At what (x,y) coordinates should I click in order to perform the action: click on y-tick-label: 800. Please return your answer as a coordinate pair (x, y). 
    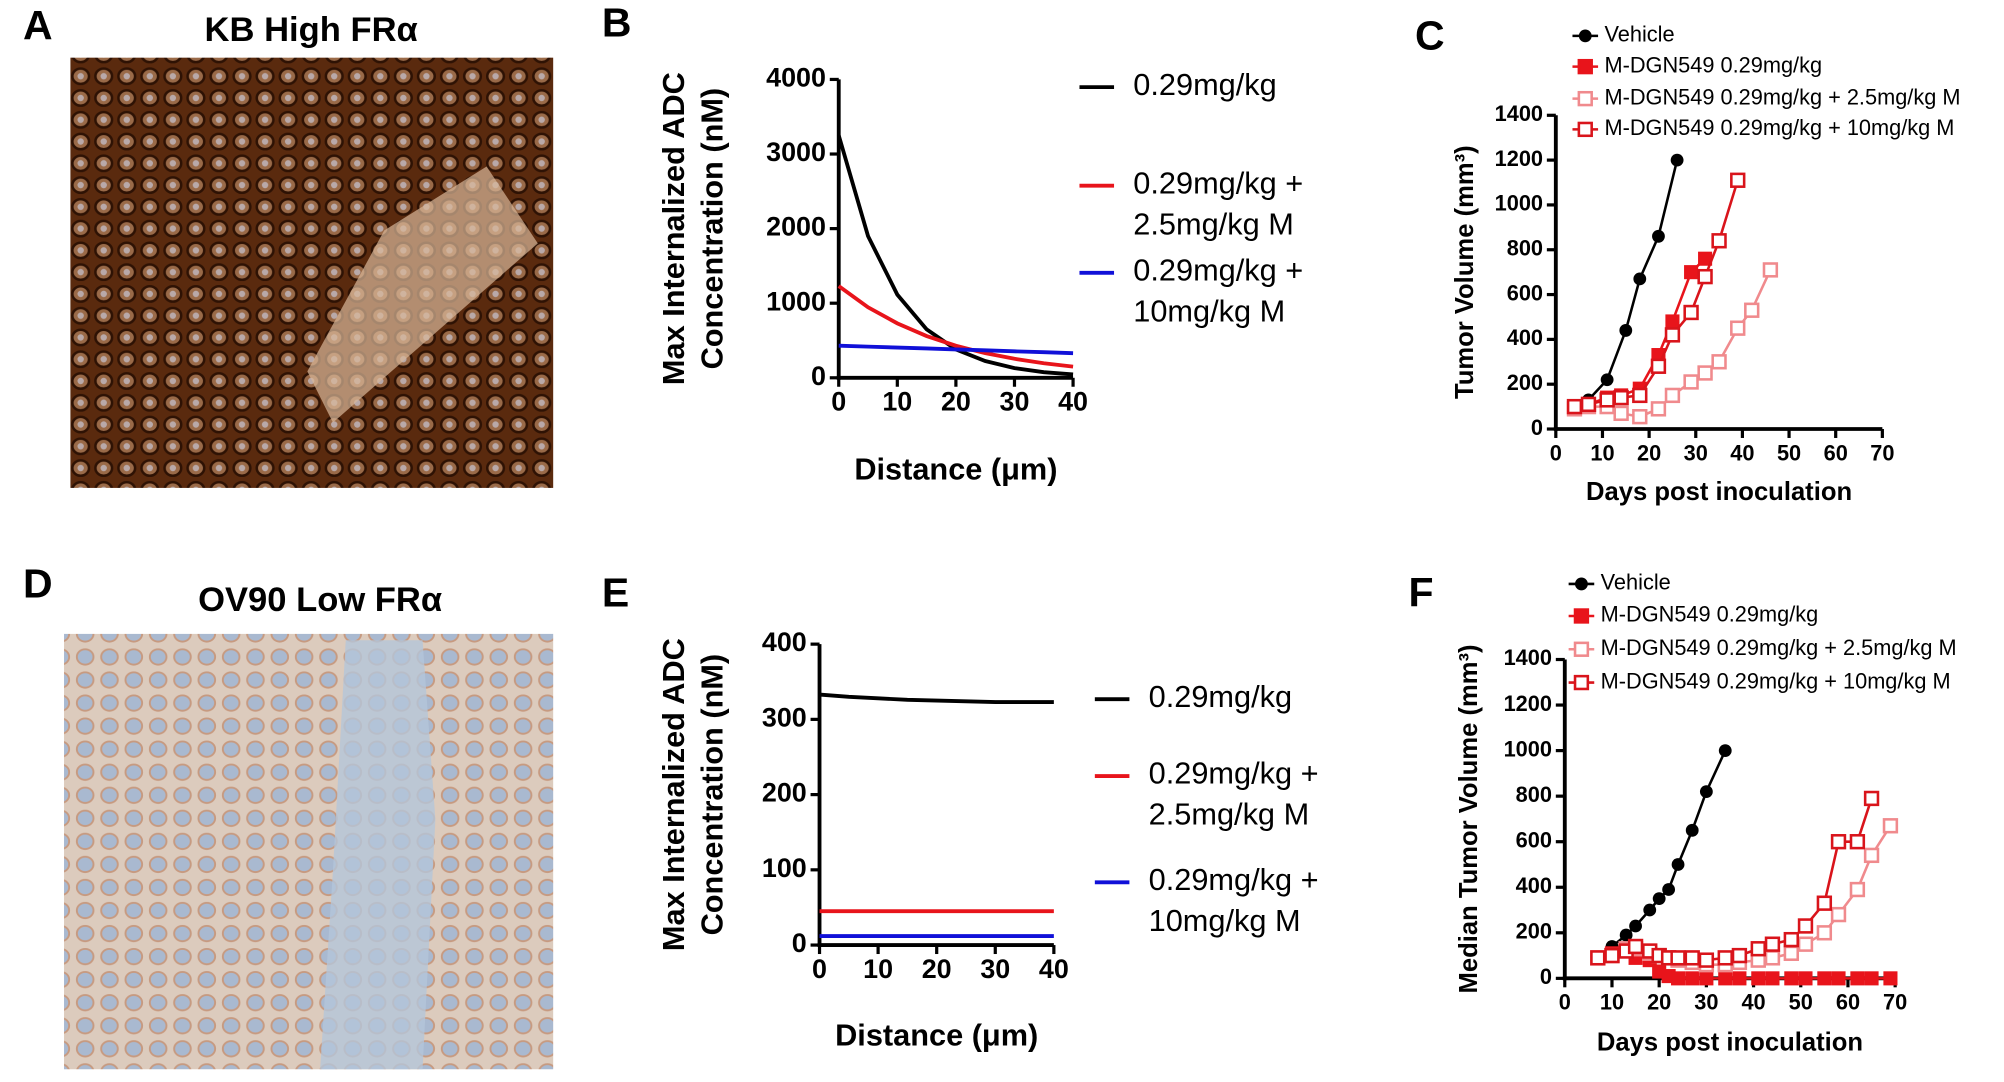
    Looking at the image, I should click on (1534, 794).